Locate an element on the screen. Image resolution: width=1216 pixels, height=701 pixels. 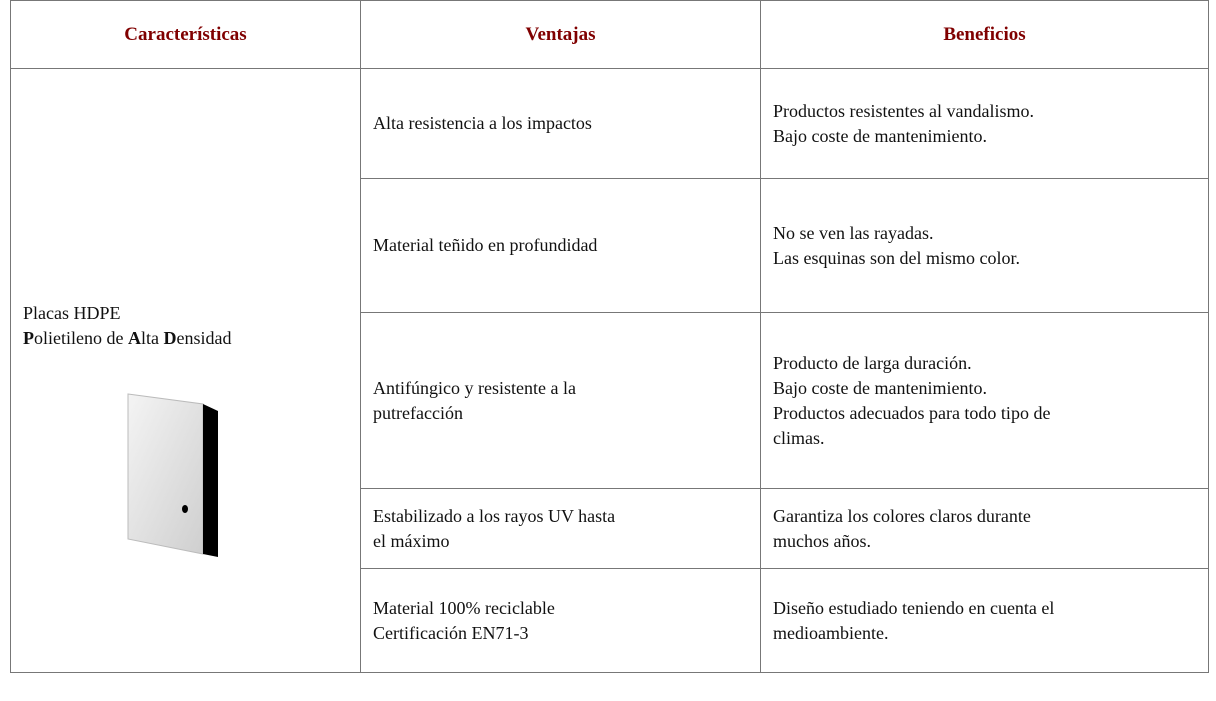
ventajas-cell: Alta resistencia a los impactos is located at coordinates (560, 123).